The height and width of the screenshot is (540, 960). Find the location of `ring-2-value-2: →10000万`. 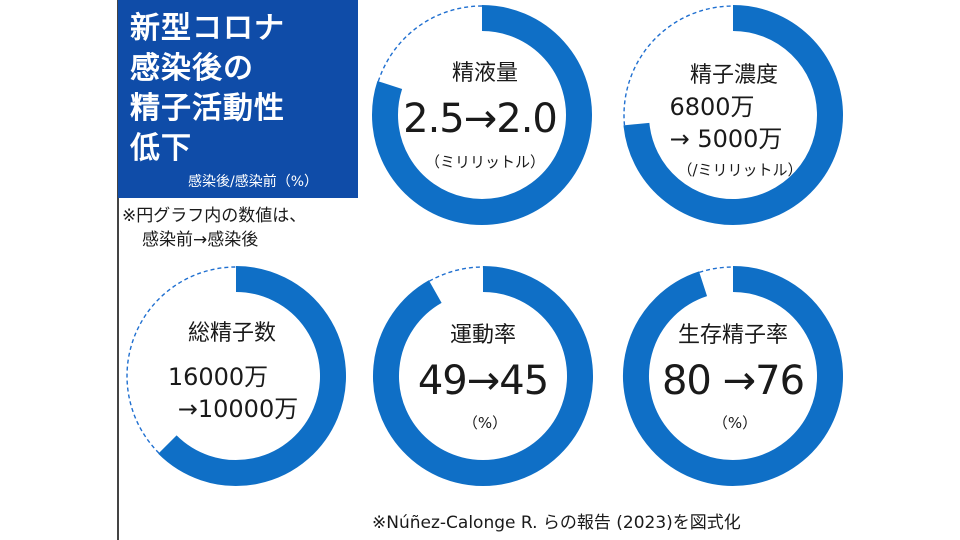

ring-2-value-2: →10000万 is located at coordinates (238, 409).